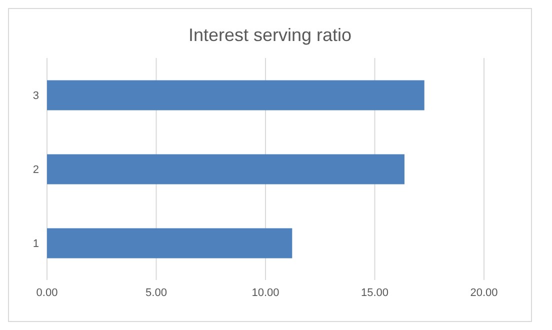 This screenshot has height=330, width=552. What do you see at coordinates (484, 292) in the screenshot?
I see `x-tick-label: 20.00` at bounding box center [484, 292].